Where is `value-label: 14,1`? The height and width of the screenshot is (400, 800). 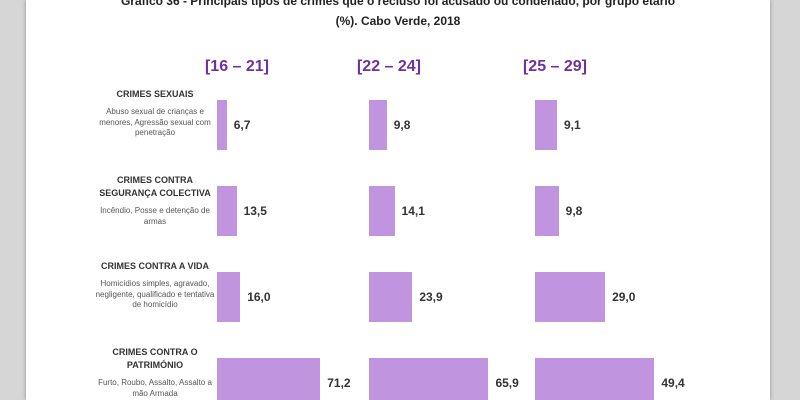
value-label: 14,1 is located at coordinates (413, 211).